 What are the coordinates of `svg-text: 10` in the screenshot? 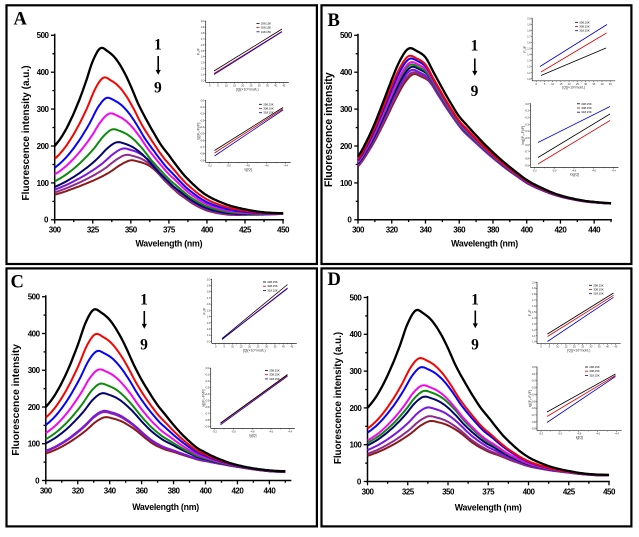 It's located at (557, 347).